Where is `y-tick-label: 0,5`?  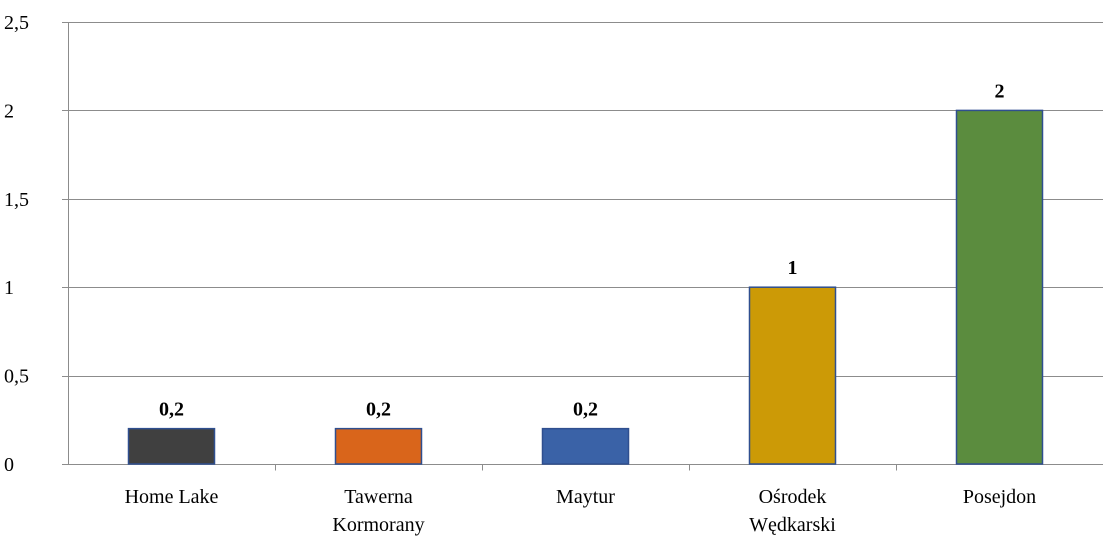 y-tick-label: 0,5 is located at coordinates (16, 377).